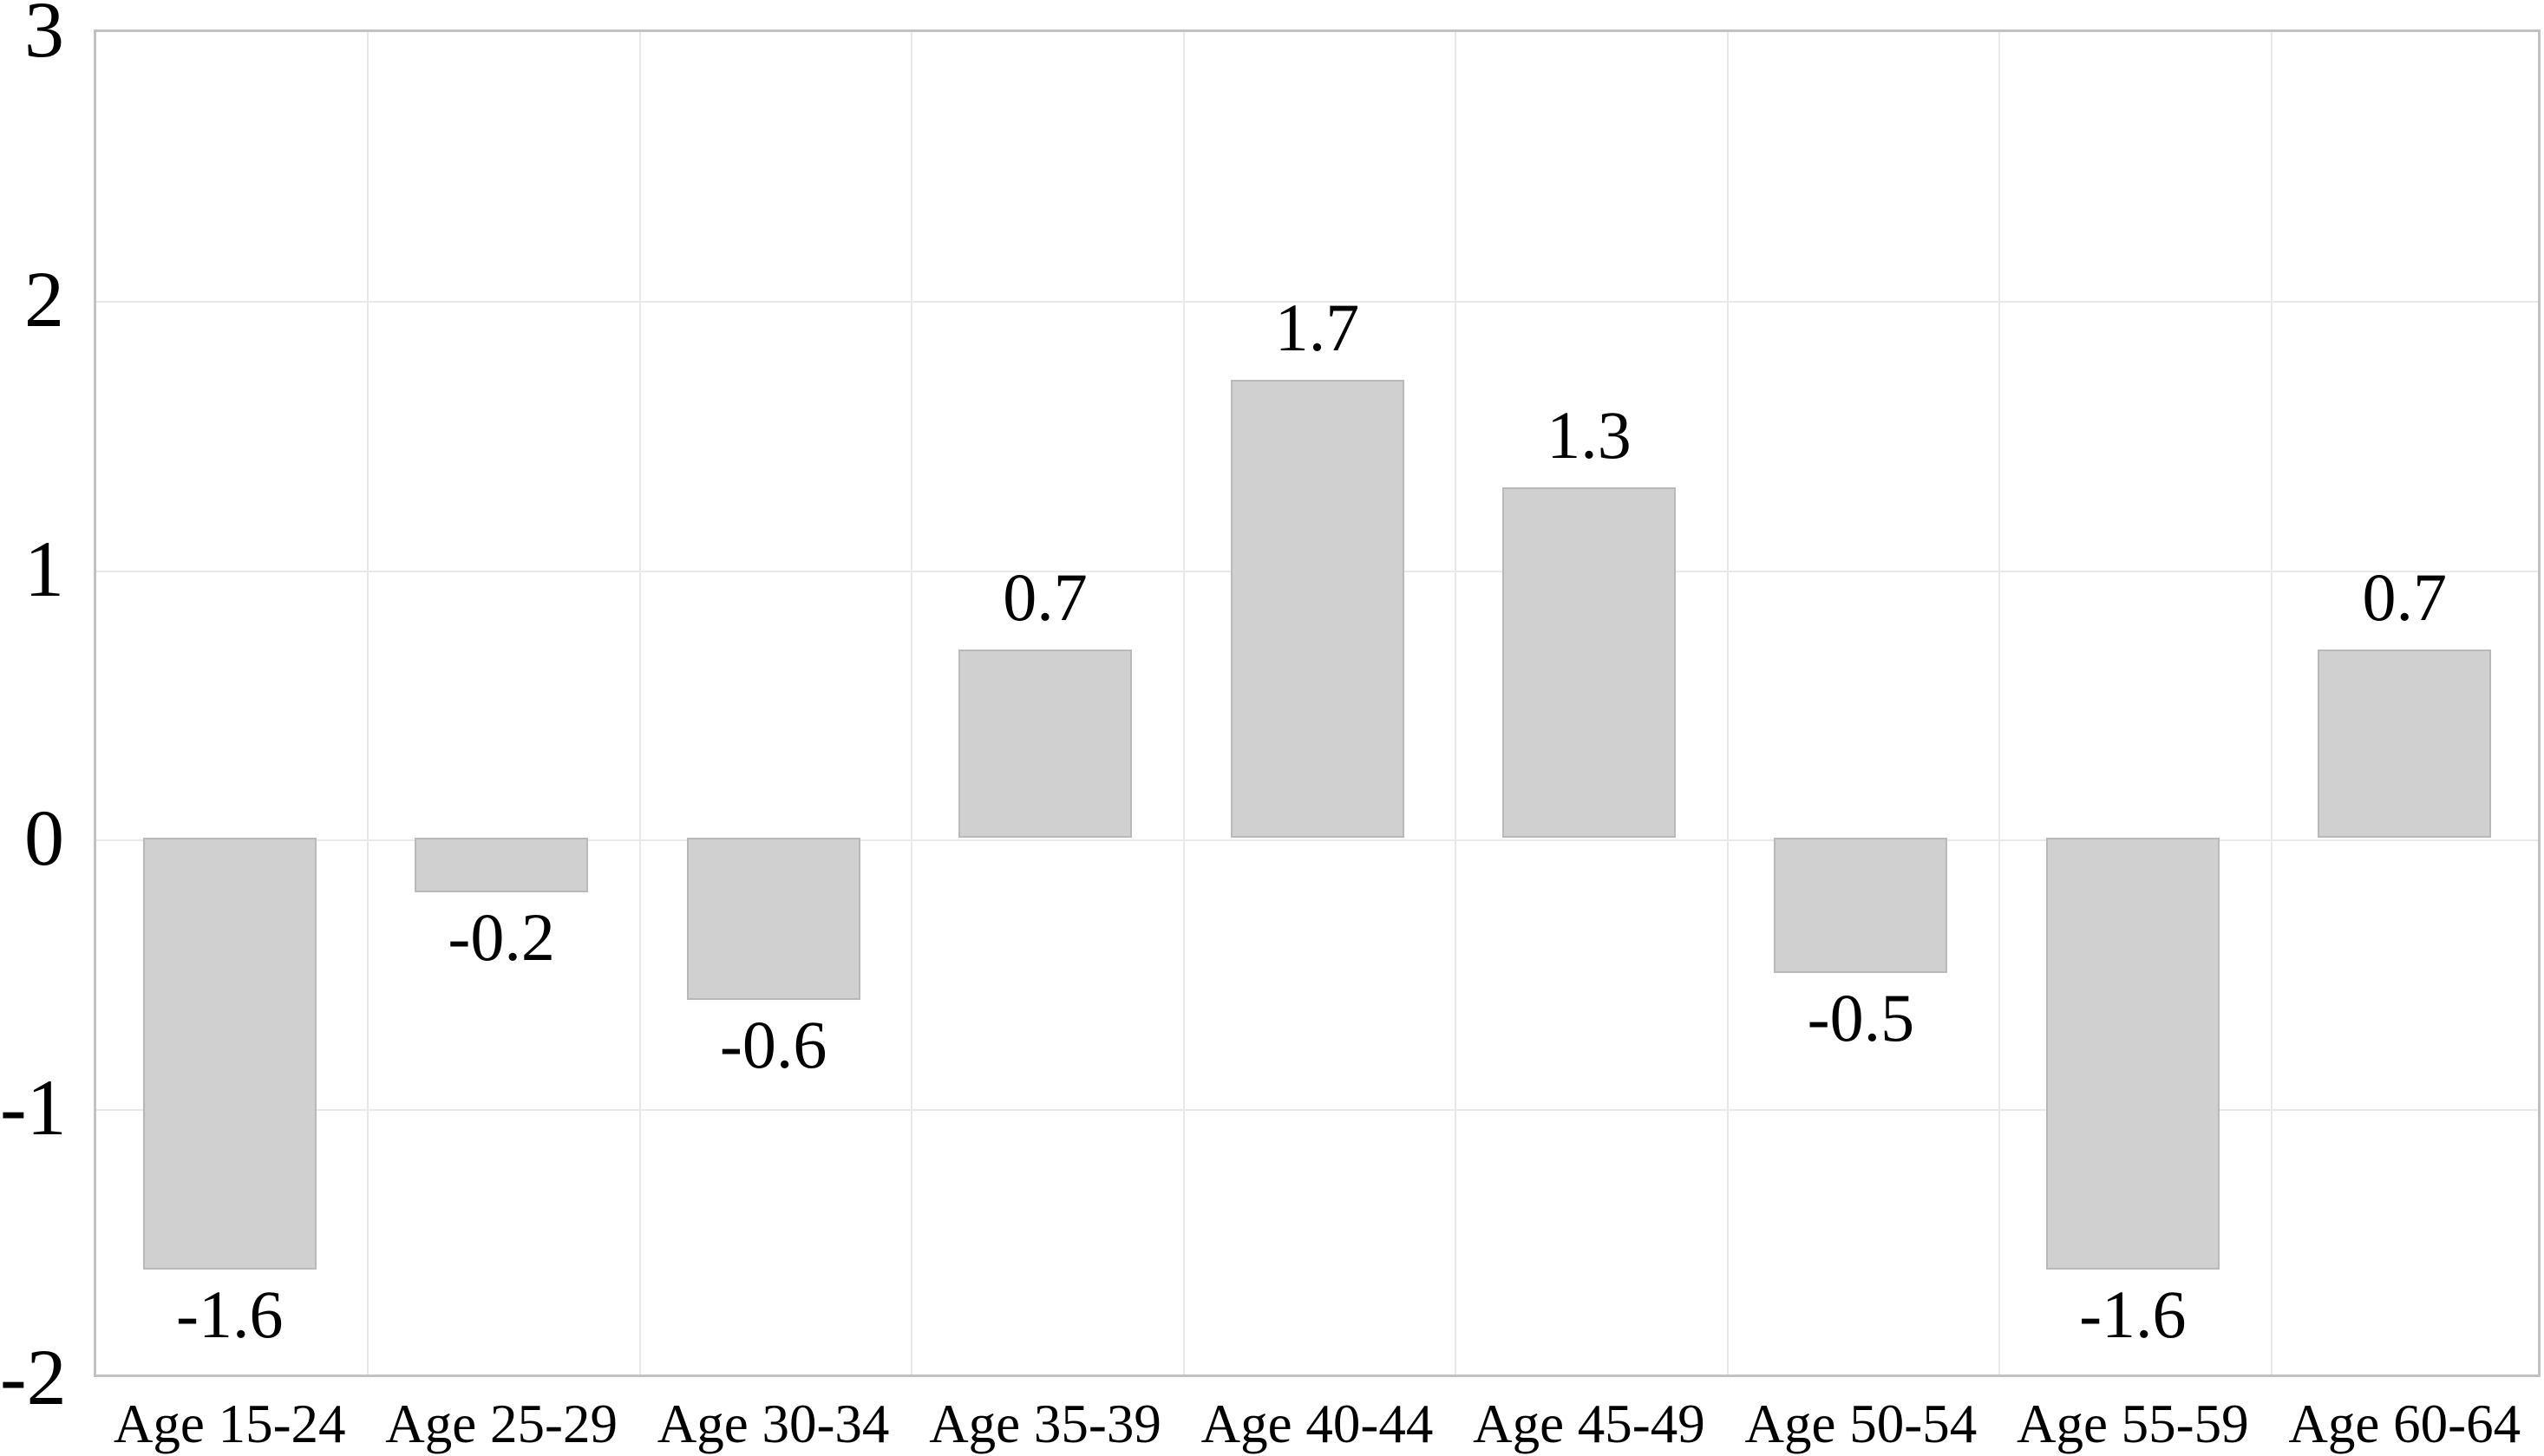  I want to click on y-tick-label: 1, so click(44, 568).